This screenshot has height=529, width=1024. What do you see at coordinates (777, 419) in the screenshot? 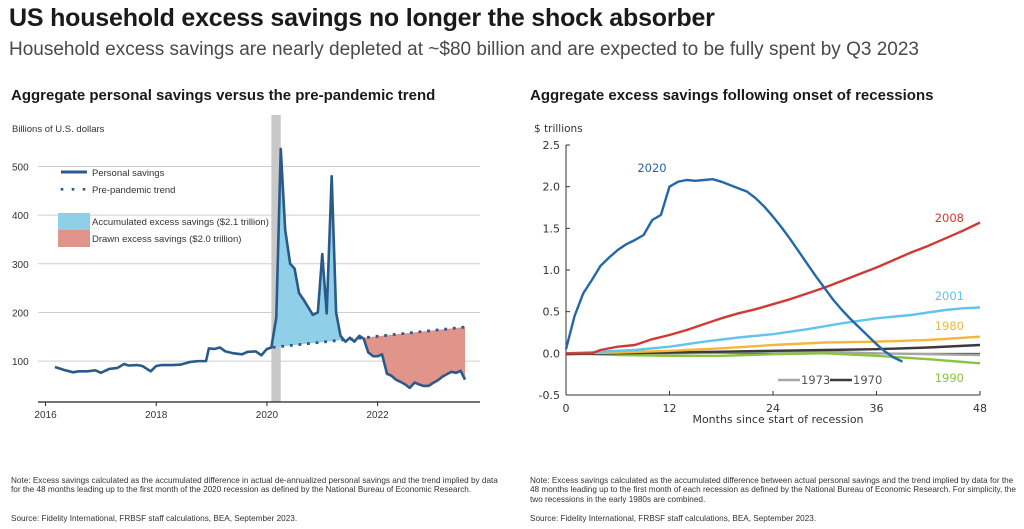
I see `right-x-axis-label: Months since start of recession` at bounding box center [777, 419].